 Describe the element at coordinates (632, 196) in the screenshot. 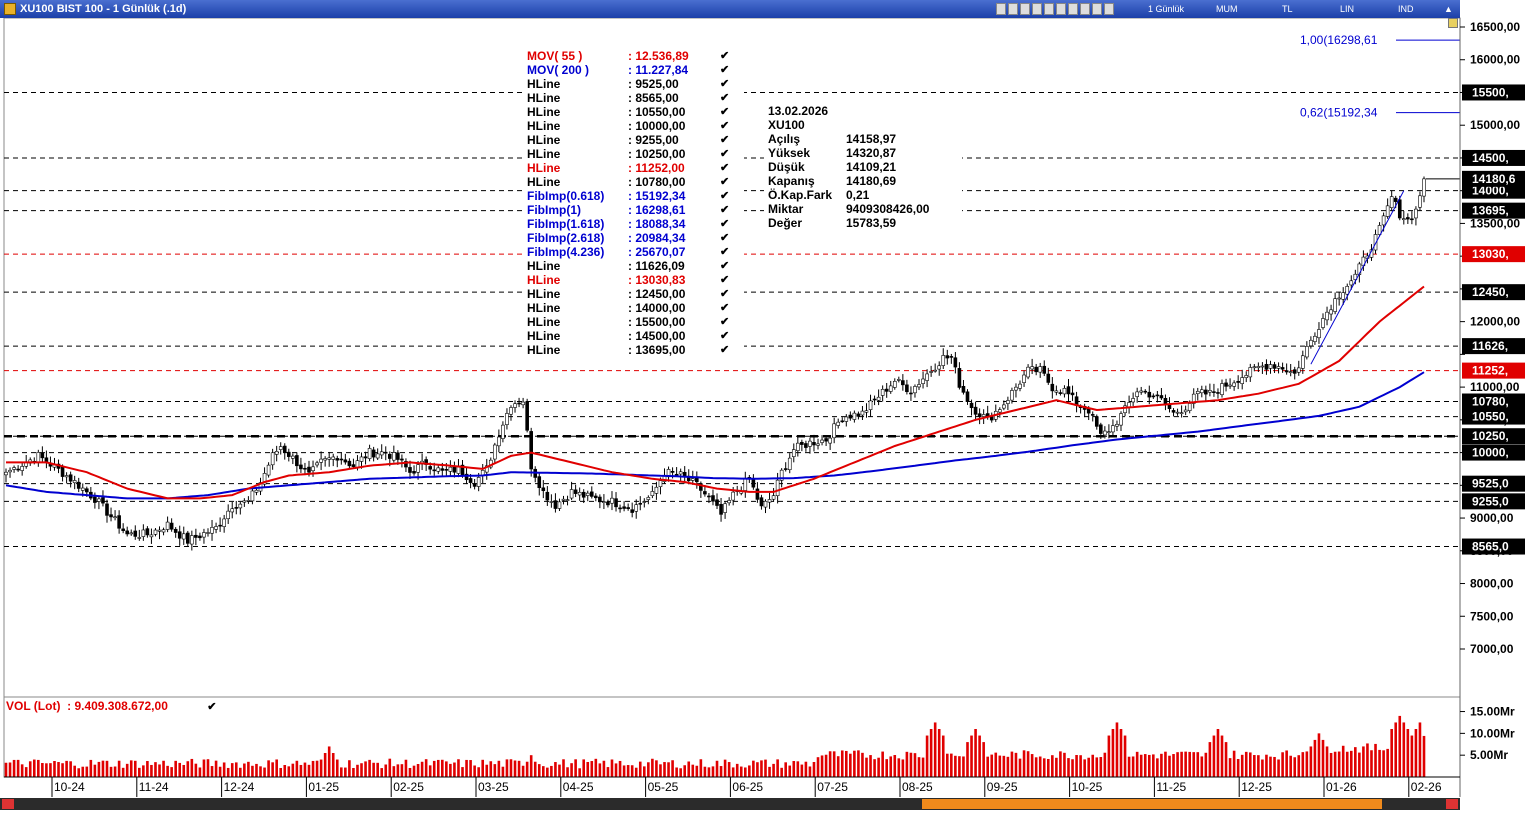

I see `indicator-row: FibImp(0.618): 15192,34 ✔` at that location.